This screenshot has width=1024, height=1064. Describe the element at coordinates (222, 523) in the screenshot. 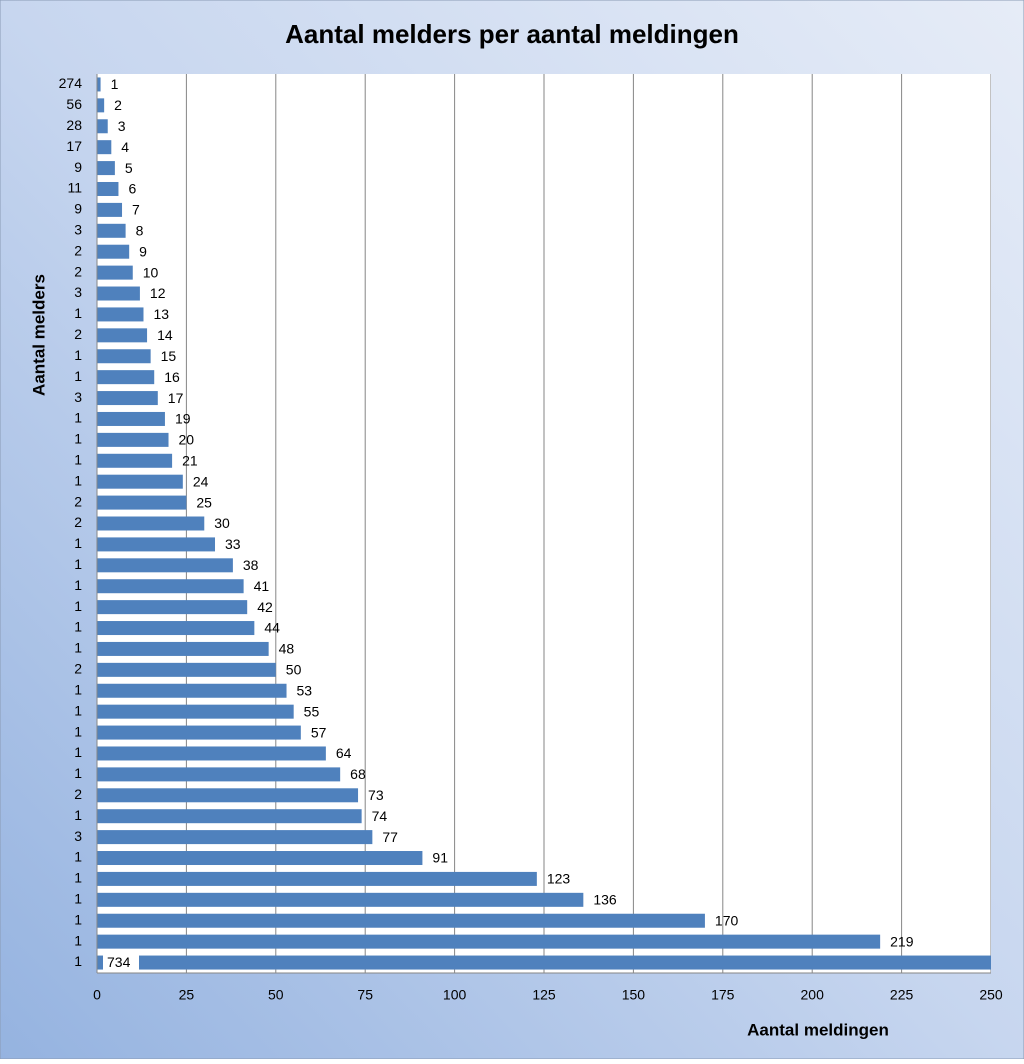

I see `value-label: 30` at that location.